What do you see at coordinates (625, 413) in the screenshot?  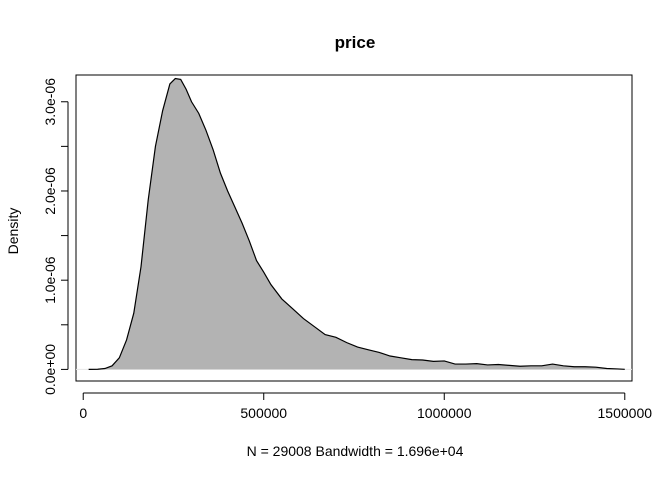 I see `x-tick-label: 1500000` at bounding box center [625, 413].